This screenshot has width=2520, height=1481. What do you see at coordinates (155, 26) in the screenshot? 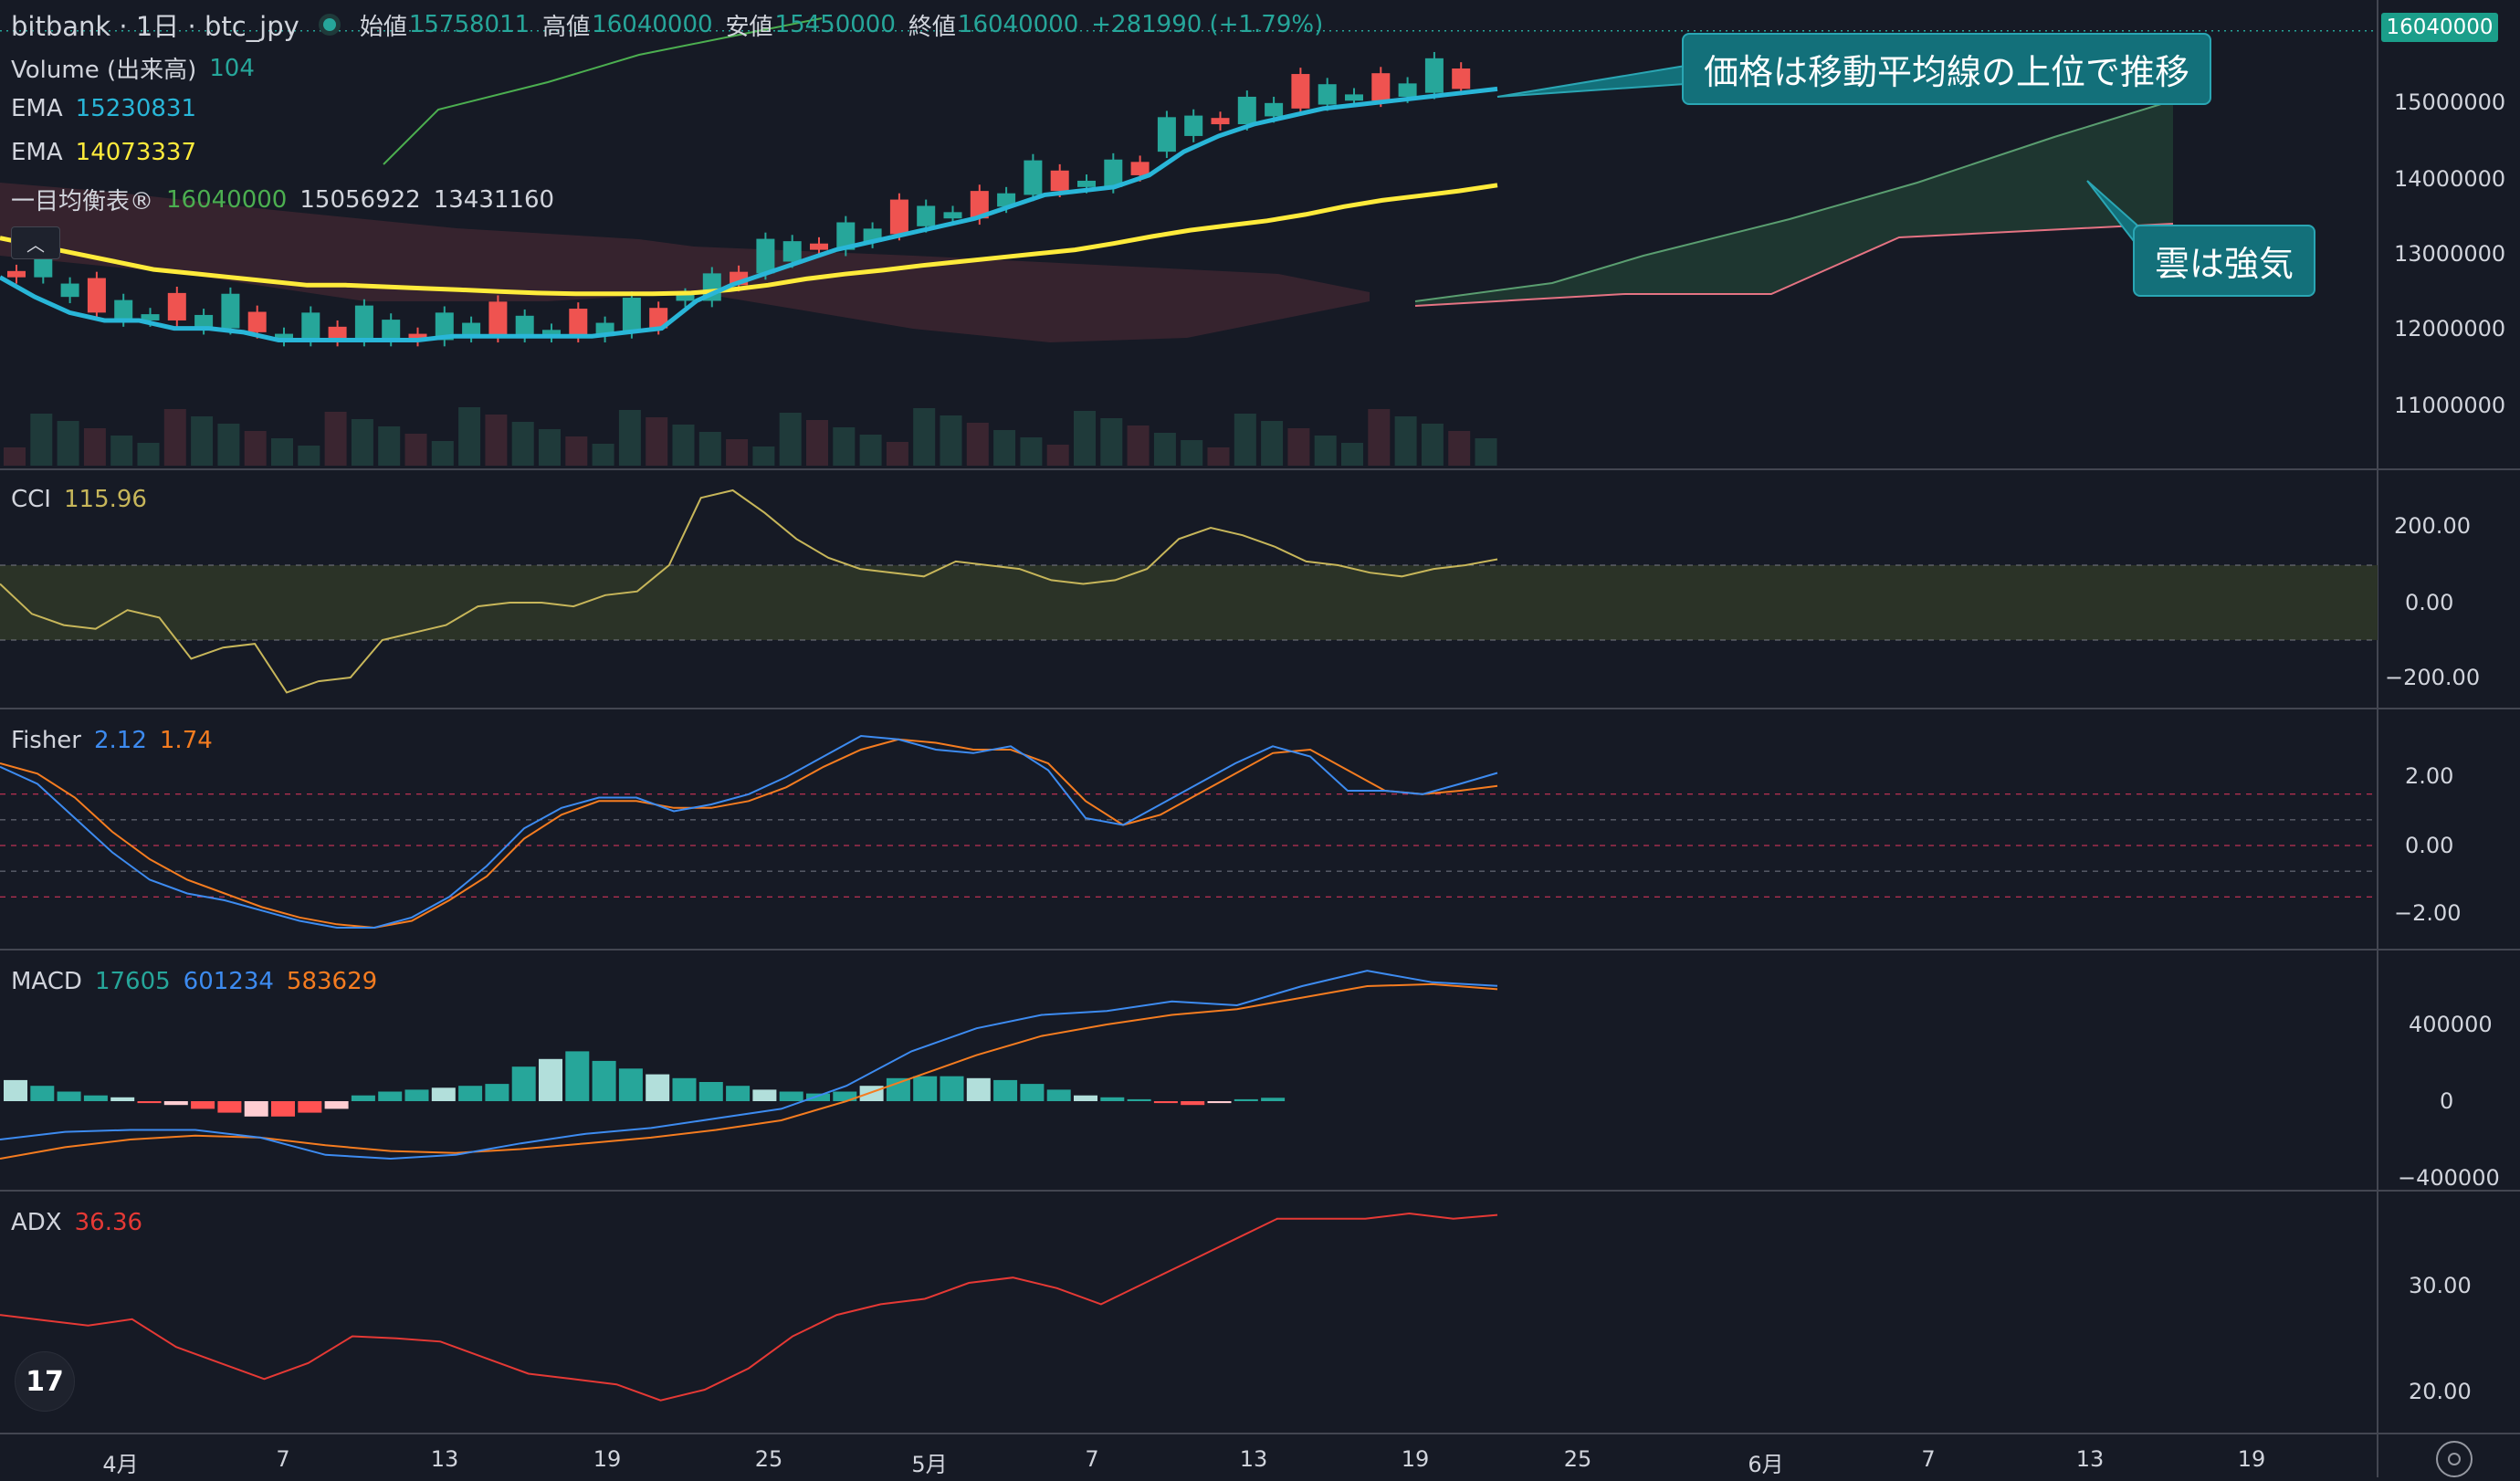
I see `symbol-label: bitbank · 1日 · btc_jpy` at bounding box center [155, 26].